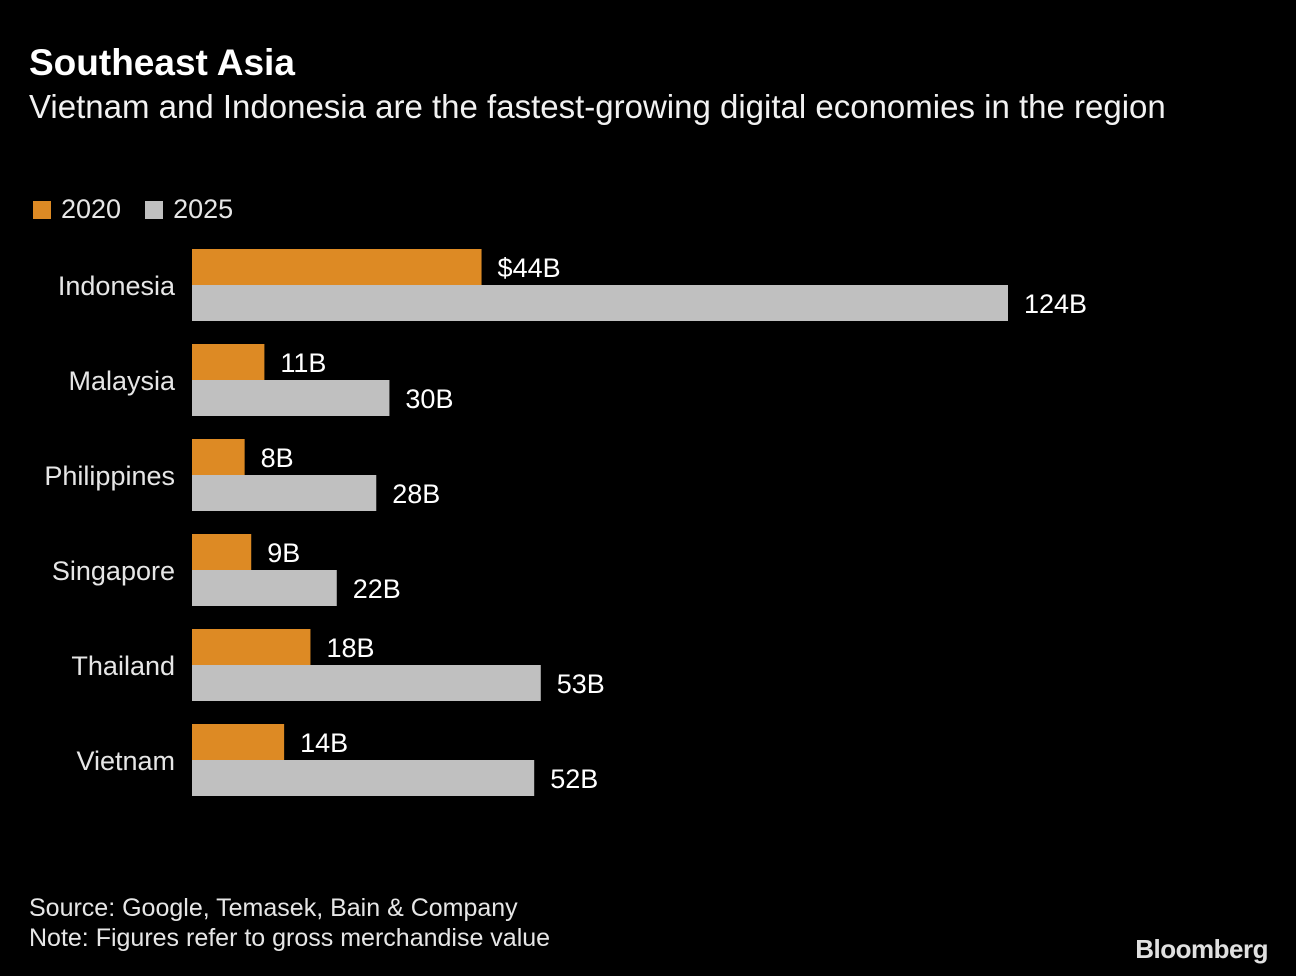  What do you see at coordinates (350, 648) in the screenshot?
I see `data-label: 18B` at bounding box center [350, 648].